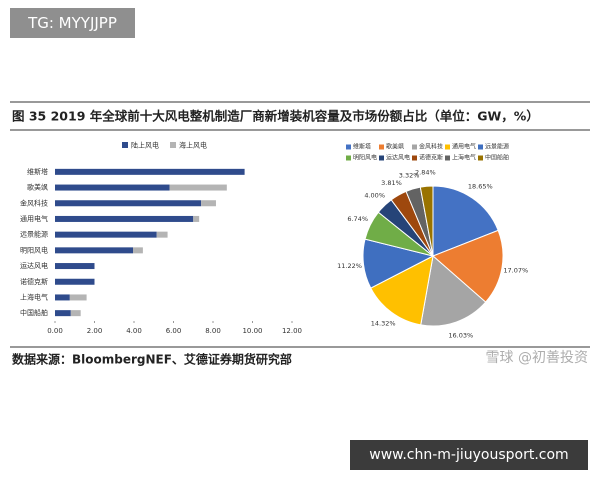 This screenshot has height=480, width=600. What do you see at coordinates (480, 187) in the screenshot?
I see `data-label: 18.65%` at bounding box center [480, 187].